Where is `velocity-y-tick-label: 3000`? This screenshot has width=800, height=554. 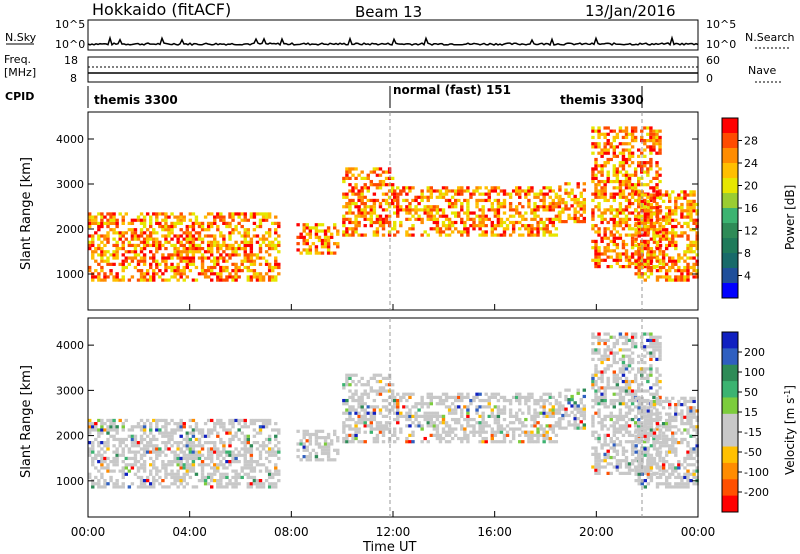
velocity-y-tick-label: 3000 is located at coordinates (70, 390).